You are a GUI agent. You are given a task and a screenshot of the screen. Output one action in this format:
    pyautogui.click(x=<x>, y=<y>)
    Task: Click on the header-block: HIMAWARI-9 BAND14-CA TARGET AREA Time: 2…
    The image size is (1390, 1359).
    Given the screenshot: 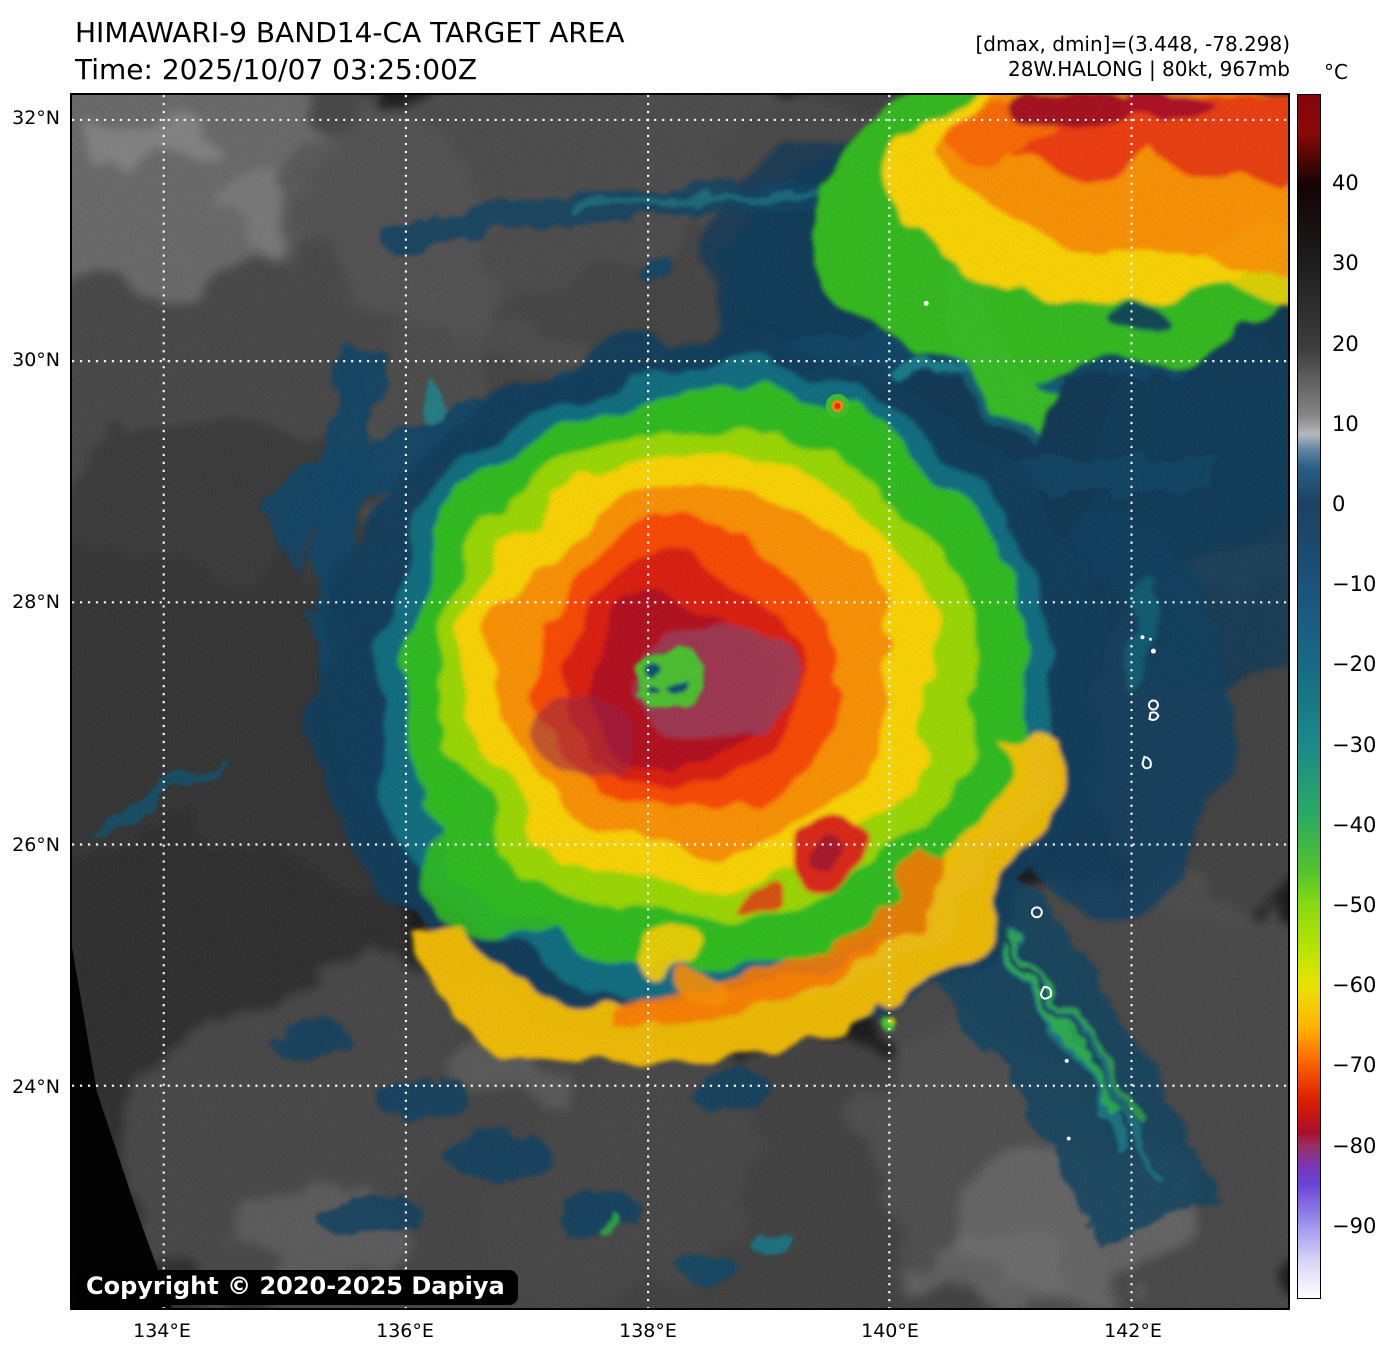 What is the action you would take?
    pyautogui.click(x=350, y=51)
    